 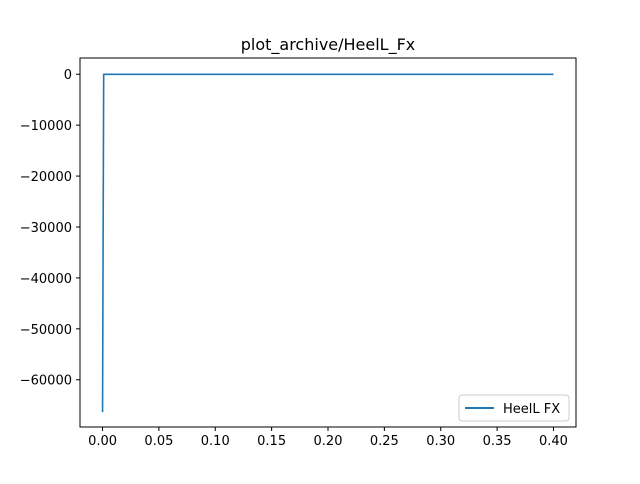 I want to click on x-tick-label: 0.10, so click(x=215, y=441).